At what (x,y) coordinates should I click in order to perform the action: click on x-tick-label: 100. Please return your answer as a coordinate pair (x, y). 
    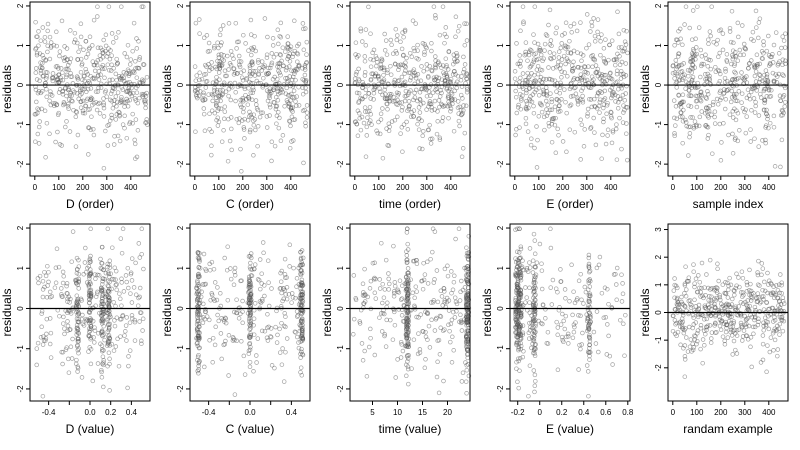
    Looking at the image, I should click on (697, 187).